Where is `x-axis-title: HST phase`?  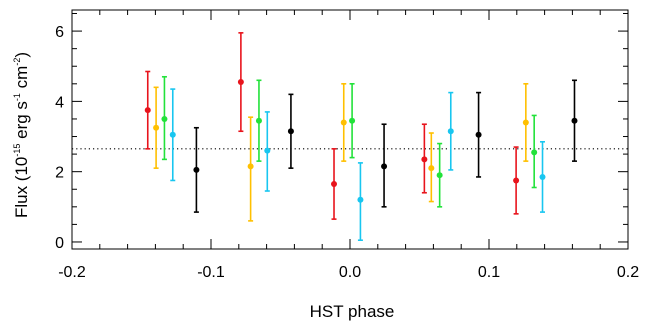
x-axis-title: HST phase is located at coordinates (352, 311).